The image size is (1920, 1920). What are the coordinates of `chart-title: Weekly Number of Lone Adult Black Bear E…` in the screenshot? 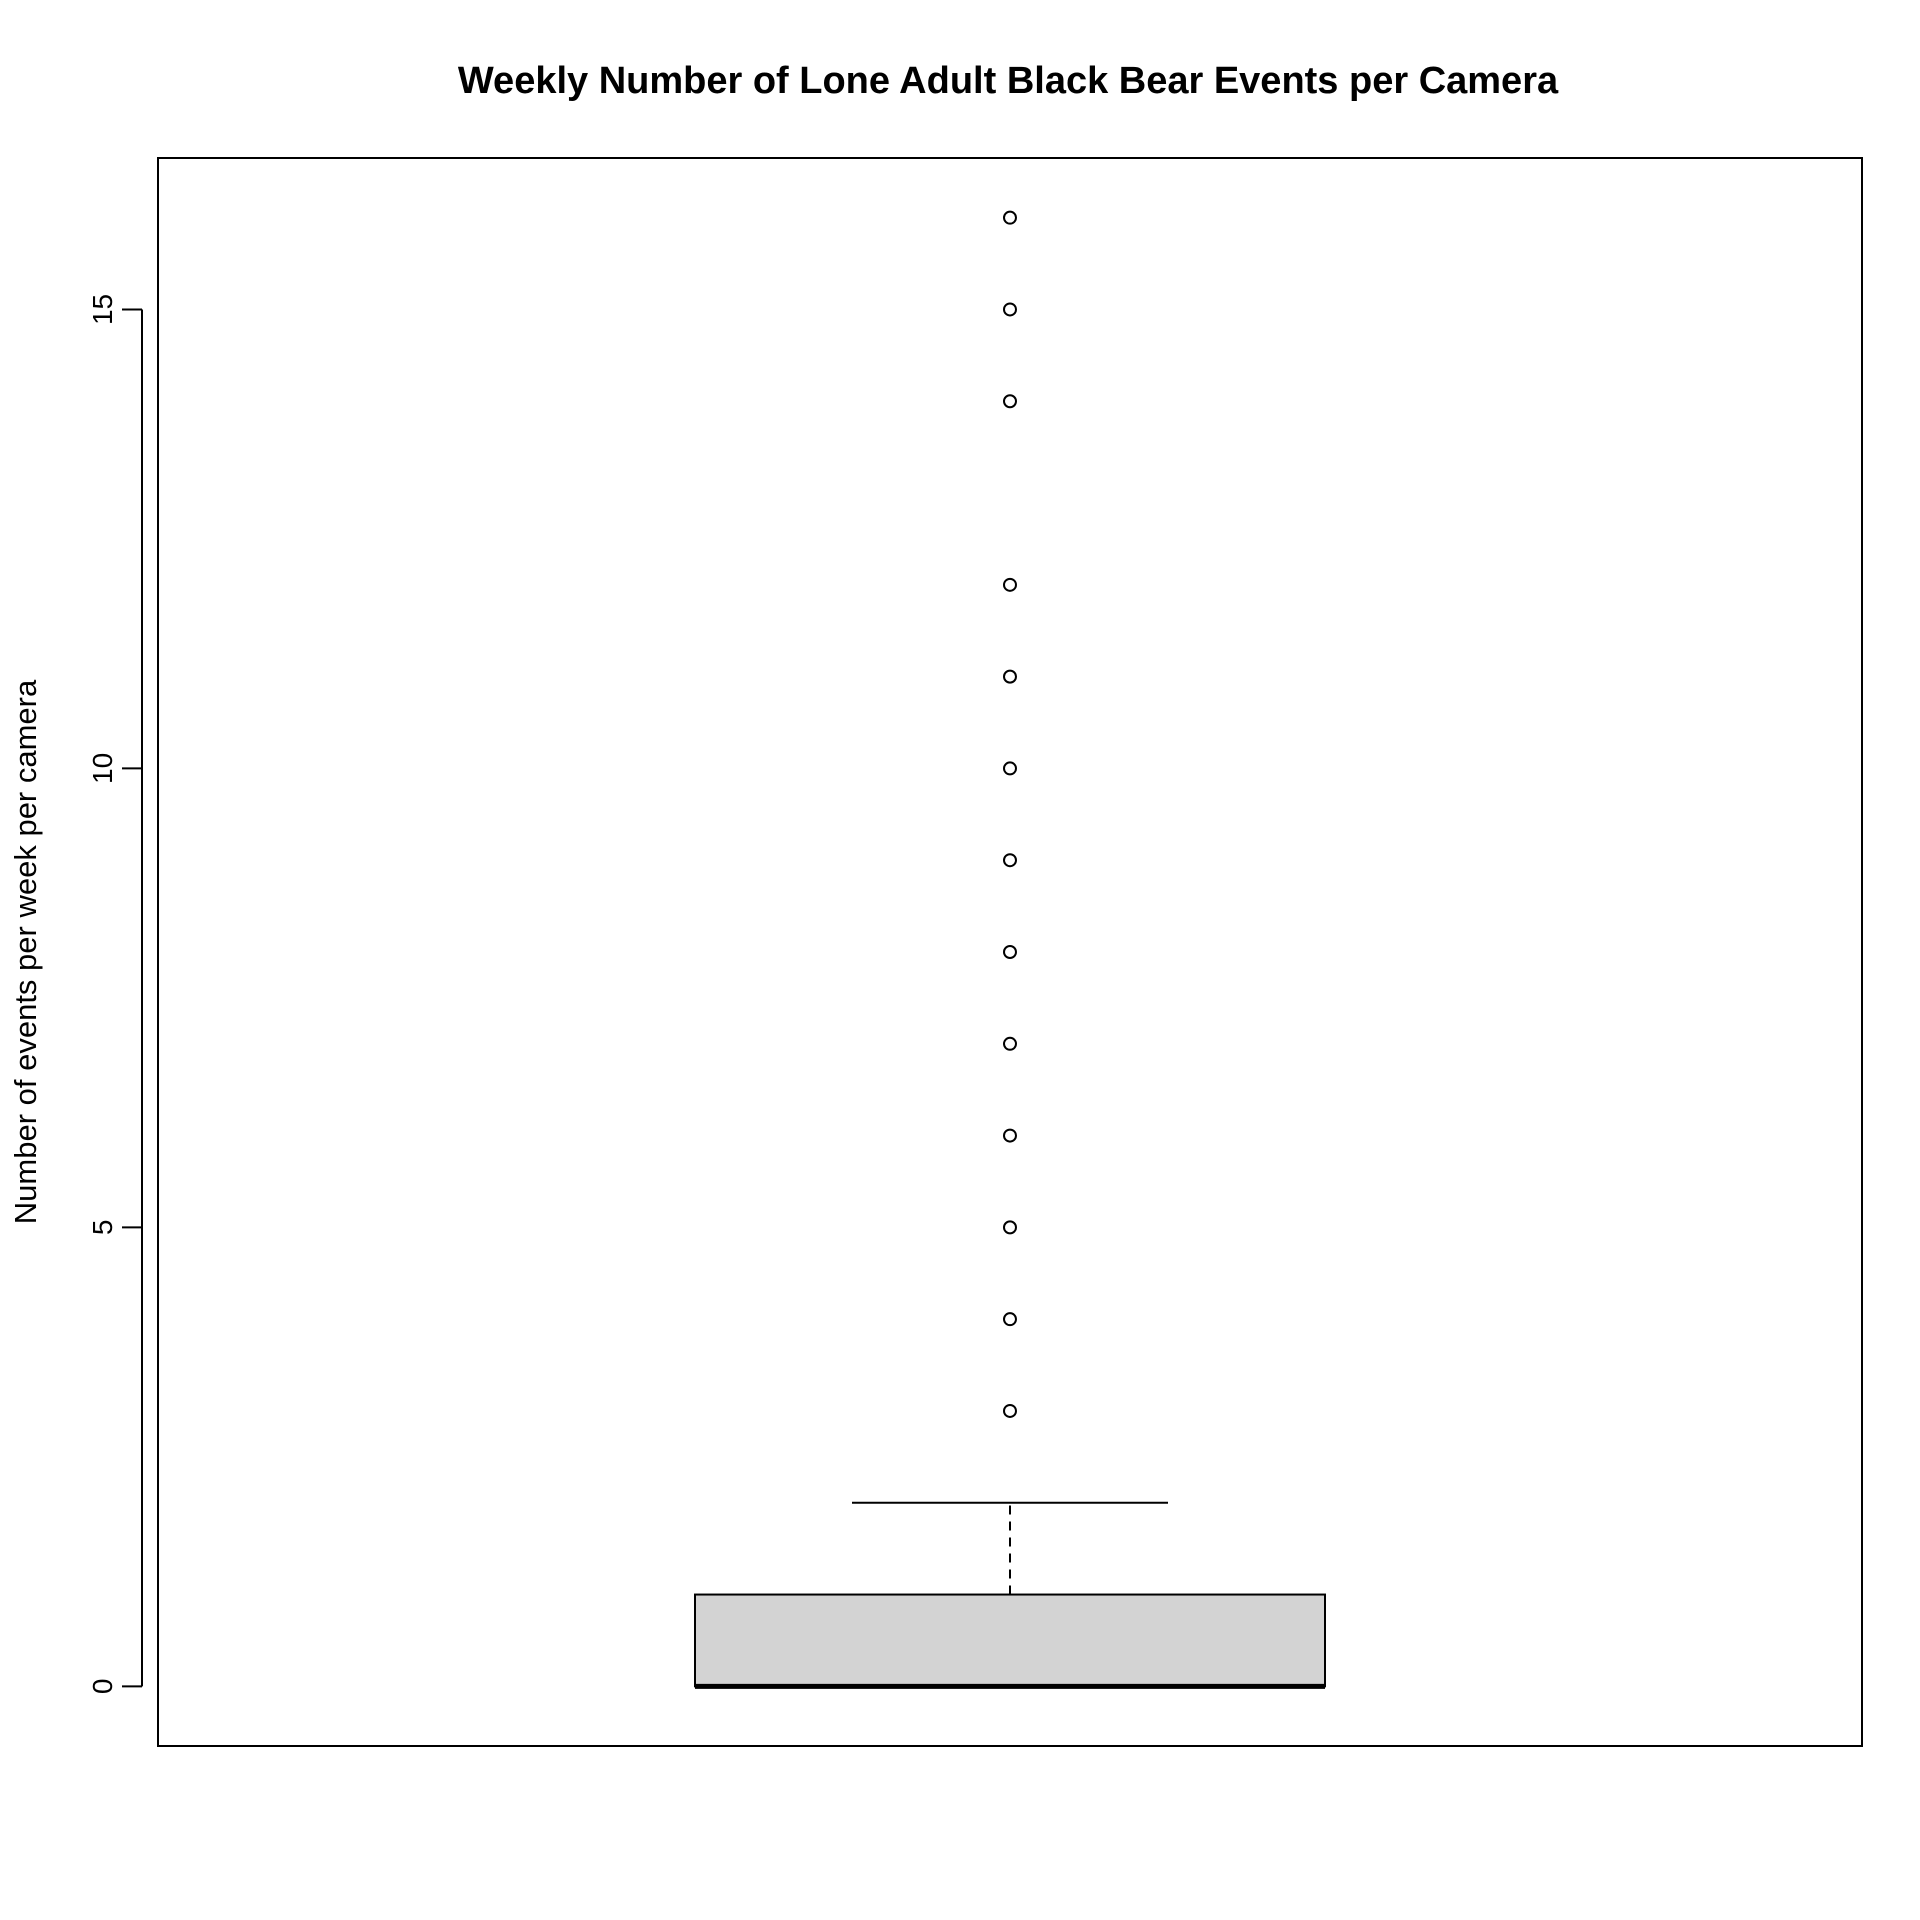 It's located at (1008, 81).